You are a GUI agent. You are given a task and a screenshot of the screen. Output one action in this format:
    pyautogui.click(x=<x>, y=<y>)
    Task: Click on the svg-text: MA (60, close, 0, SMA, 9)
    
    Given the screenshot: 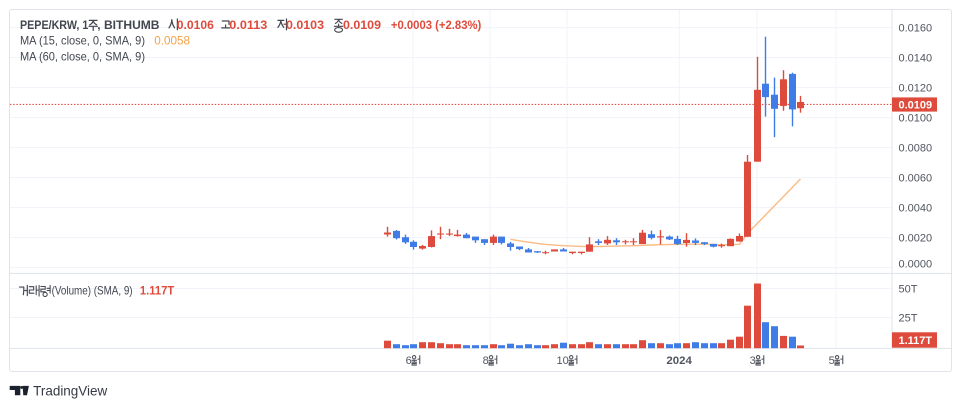 What is the action you would take?
    pyautogui.click(x=82, y=57)
    